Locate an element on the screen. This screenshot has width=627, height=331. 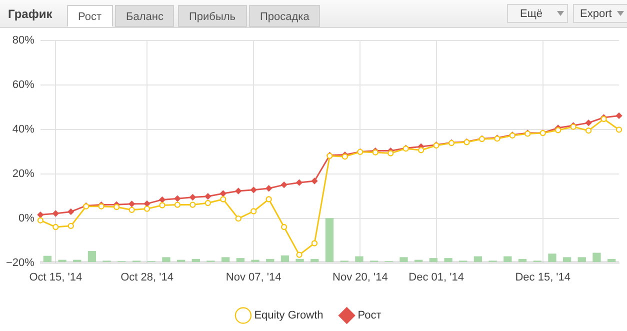
y-tick-label: 40% is located at coordinates (23, 130).